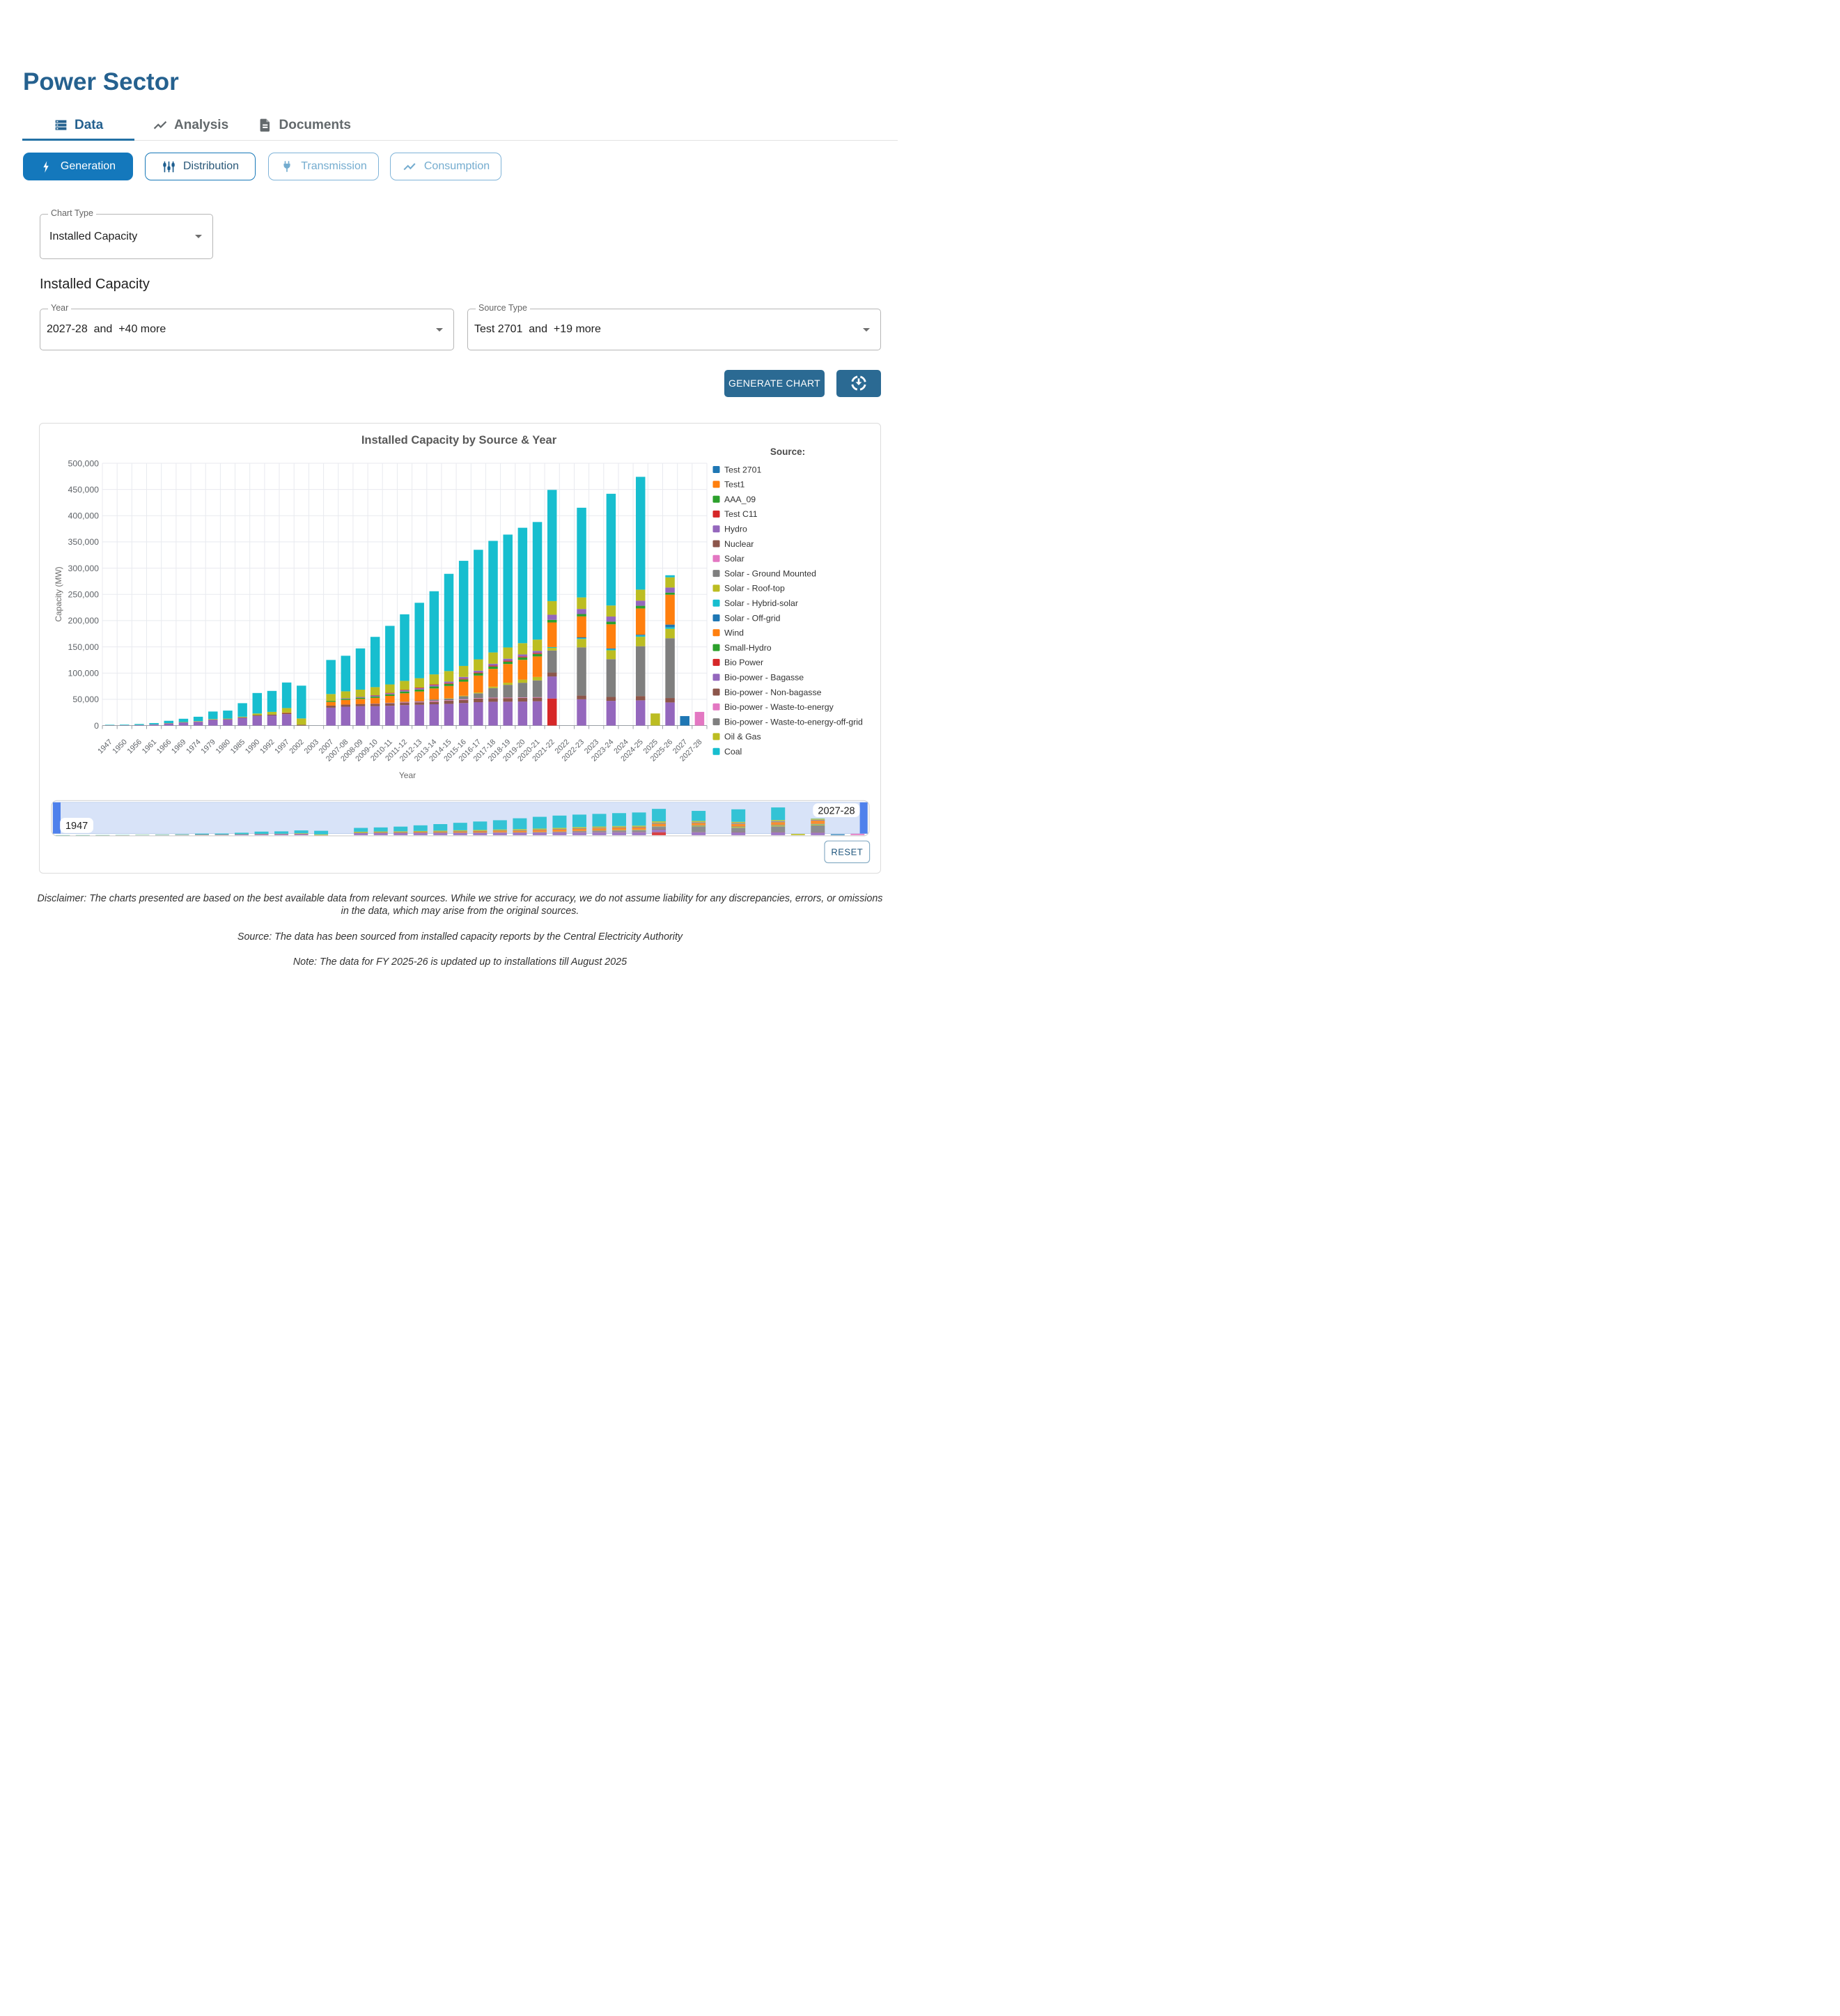  I want to click on svg-text: Source:, so click(787, 452).